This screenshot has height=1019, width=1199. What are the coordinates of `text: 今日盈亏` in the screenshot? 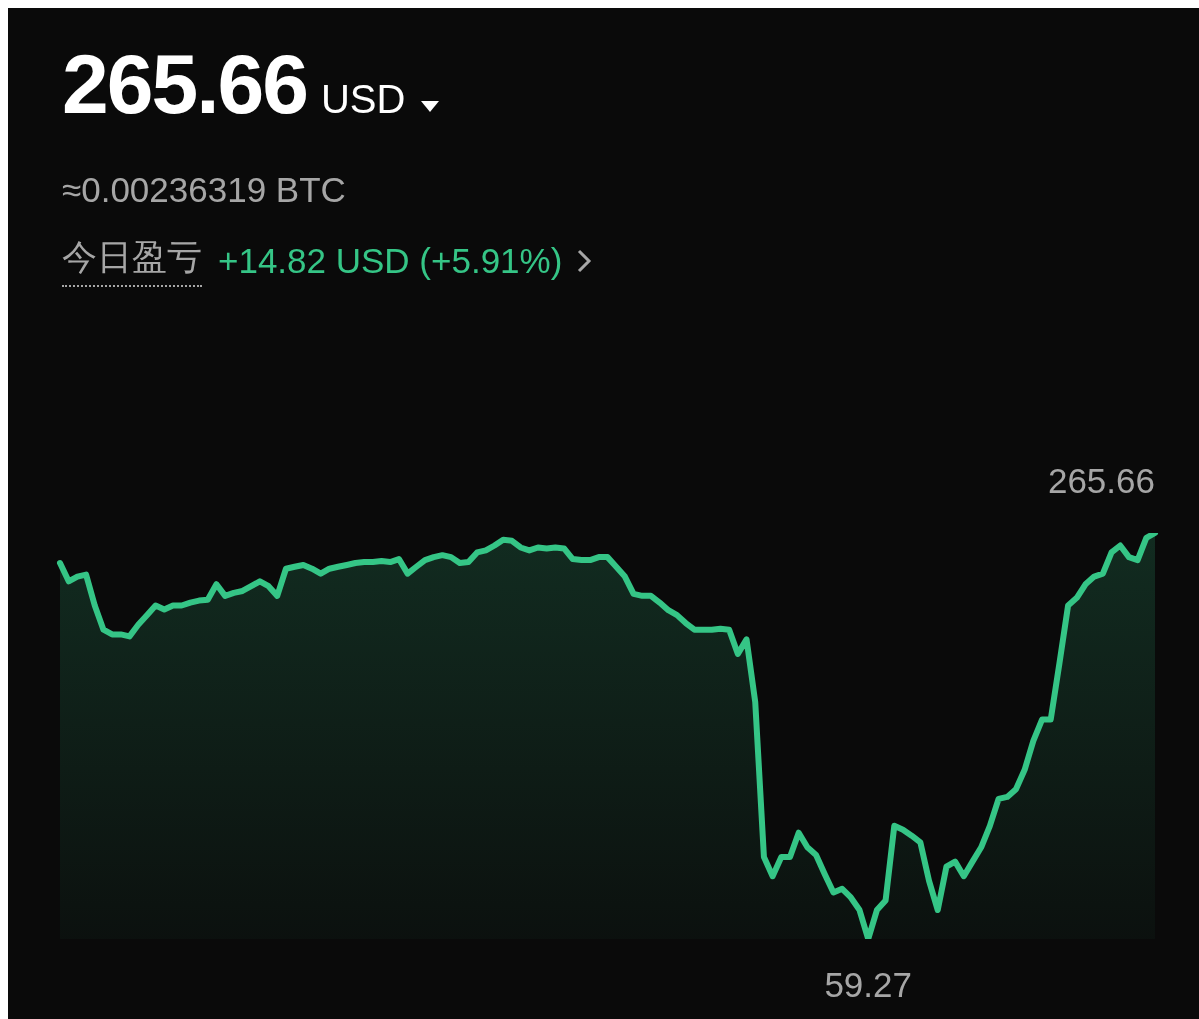 It's located at (132, 260).